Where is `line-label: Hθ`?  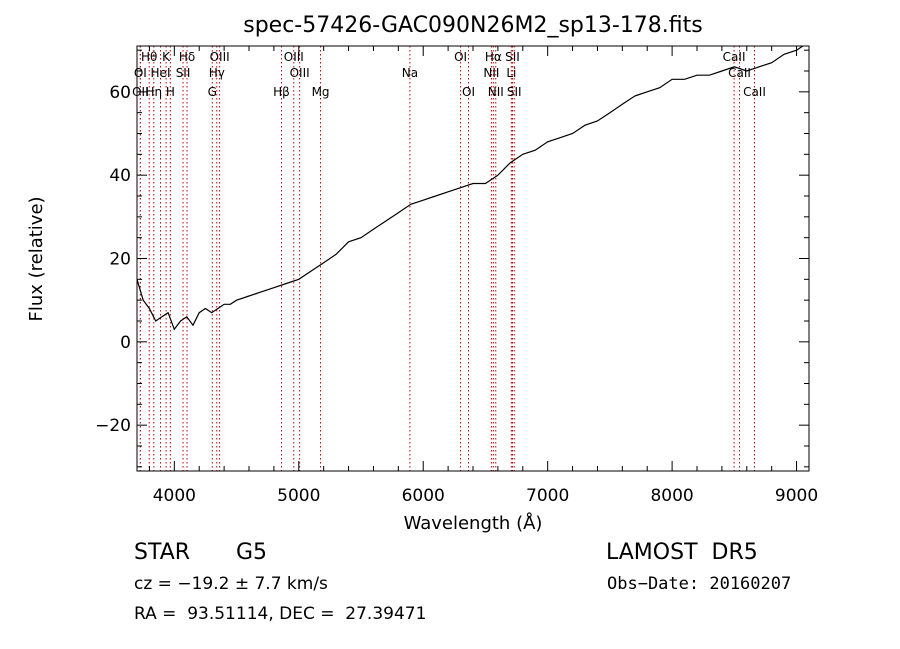
line-label: Hθ is located at coordinates (149, 57).